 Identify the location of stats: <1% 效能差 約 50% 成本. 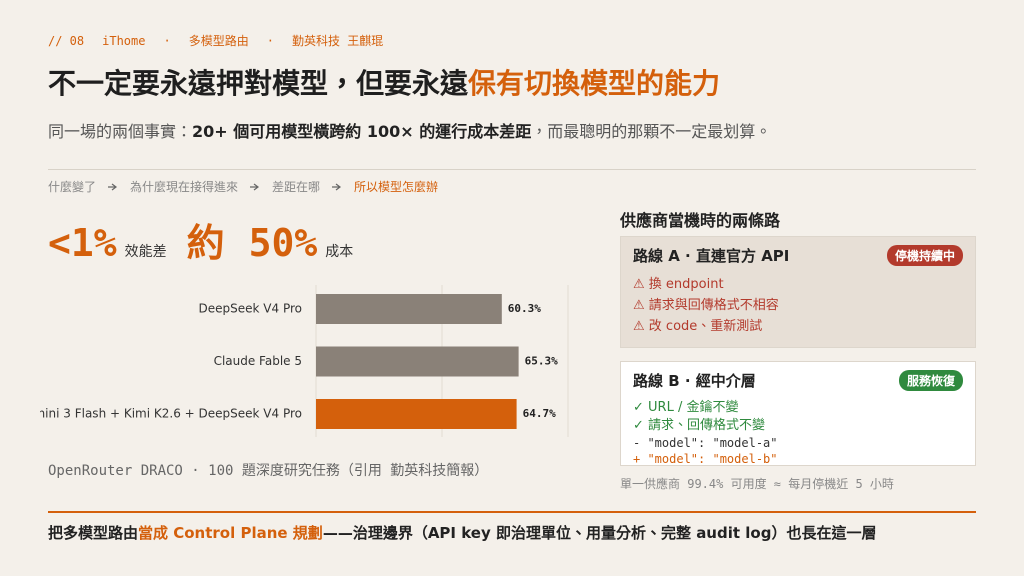
(206, 239).